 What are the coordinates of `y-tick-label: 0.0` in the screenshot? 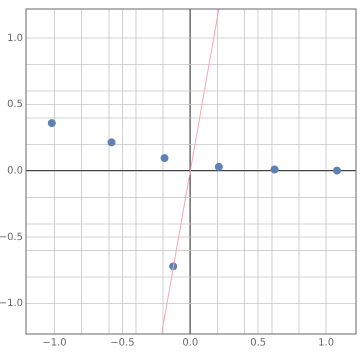 It's located at (15, 170).